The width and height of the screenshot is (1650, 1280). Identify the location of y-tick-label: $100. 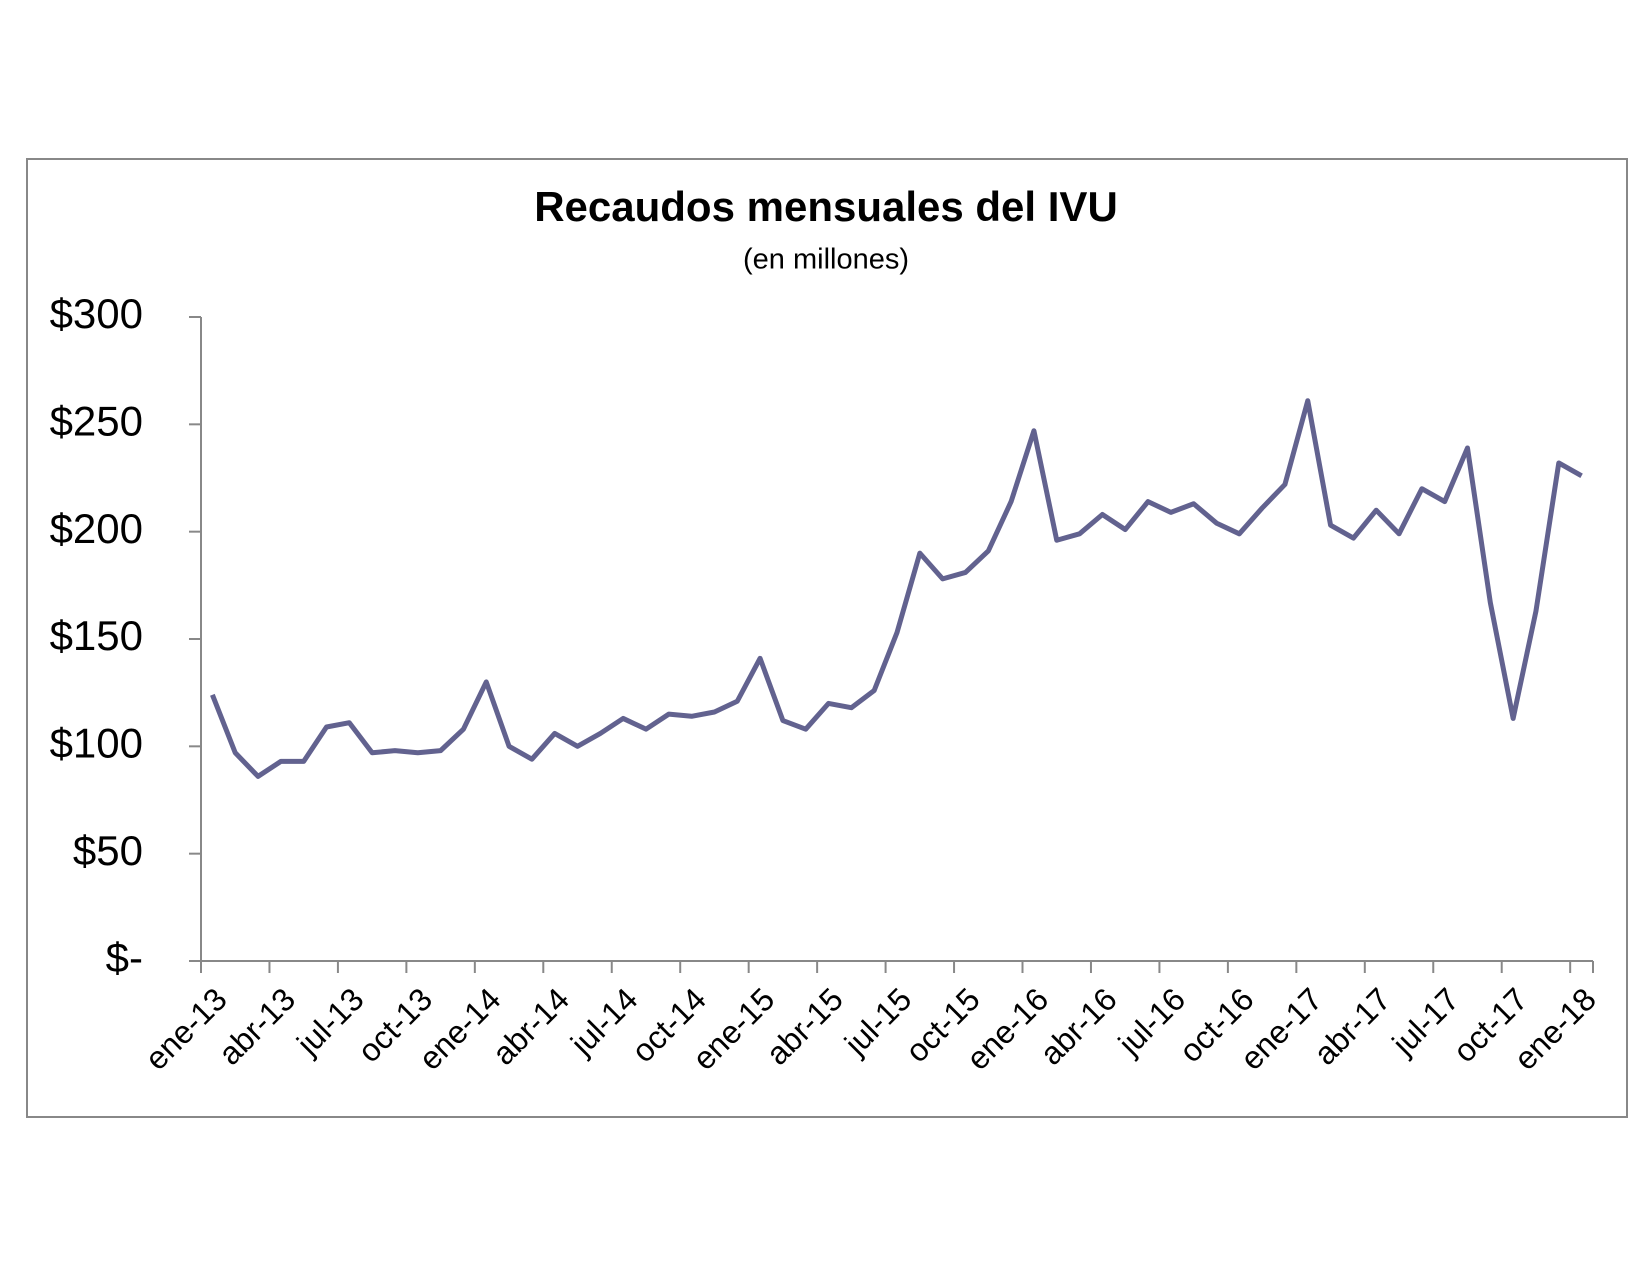
(96, 742).